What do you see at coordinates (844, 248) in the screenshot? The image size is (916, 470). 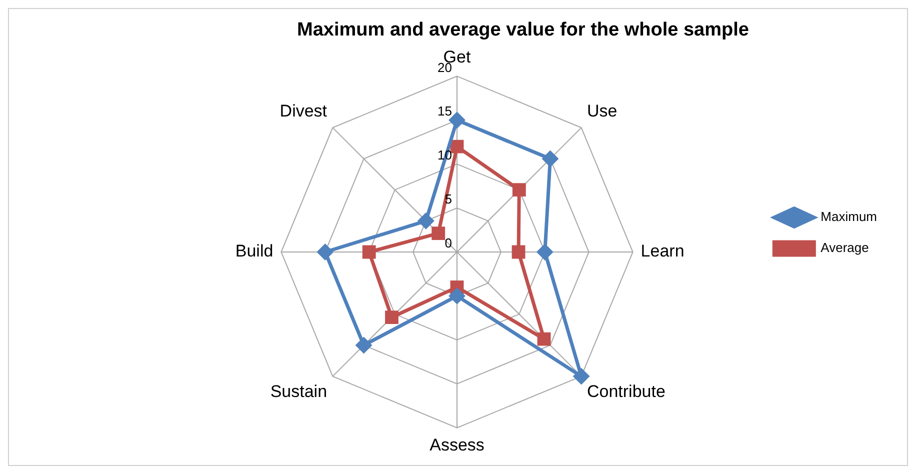 I see `legend-label: Average` at bounding box center [844, 248].